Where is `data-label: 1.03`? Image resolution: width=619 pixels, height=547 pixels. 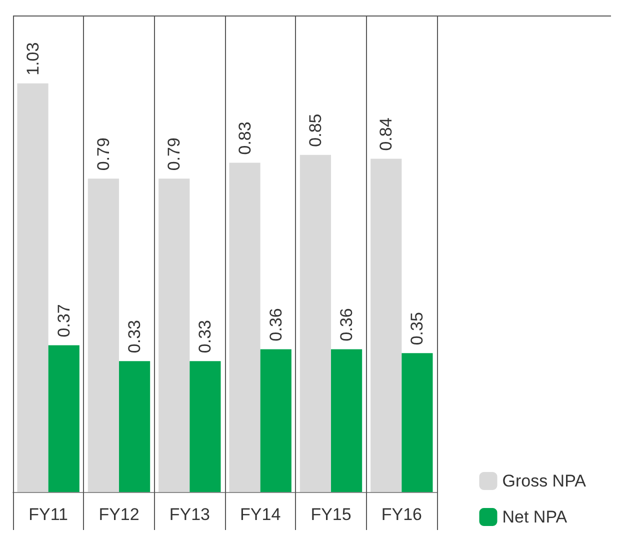
data-label: 1.03 is located at coordinates (32, 59).